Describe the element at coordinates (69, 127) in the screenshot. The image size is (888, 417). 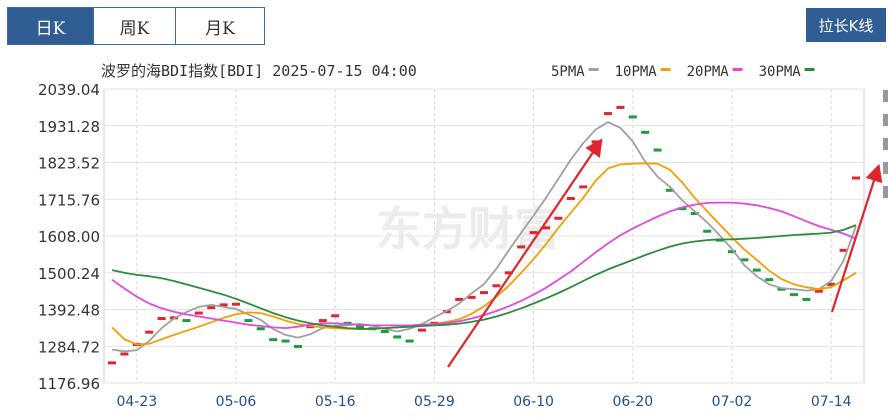
I see `y-tick-label: 1931.28` at that location.